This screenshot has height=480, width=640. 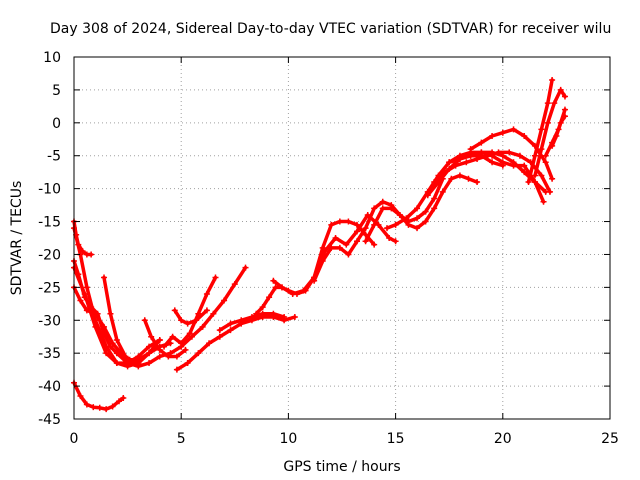 I want to click on y-tick-label: -45, so click(x=49, y=420).